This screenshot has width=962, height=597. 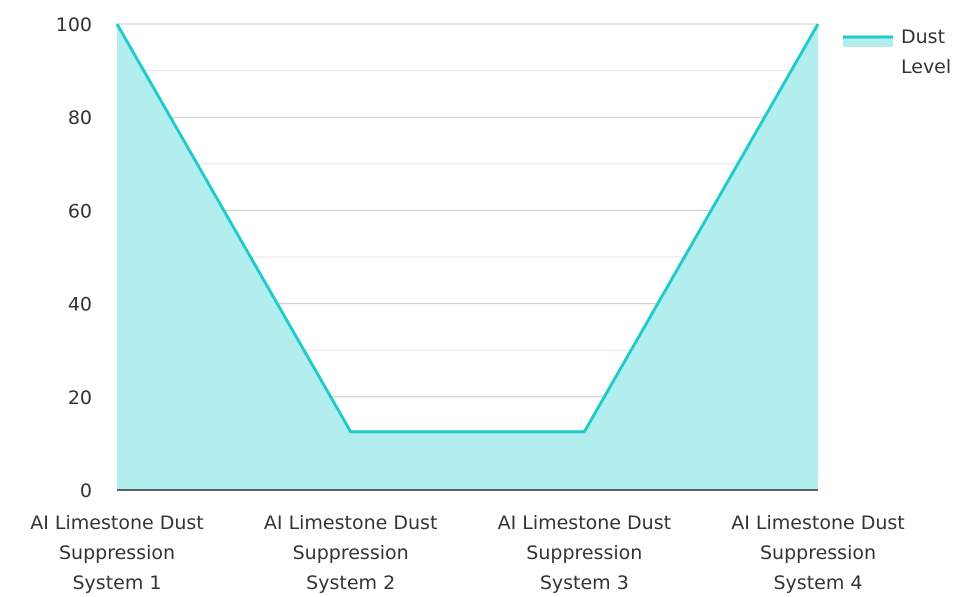 I want to click on legend: Dust Level, so click(x=897, y=52).